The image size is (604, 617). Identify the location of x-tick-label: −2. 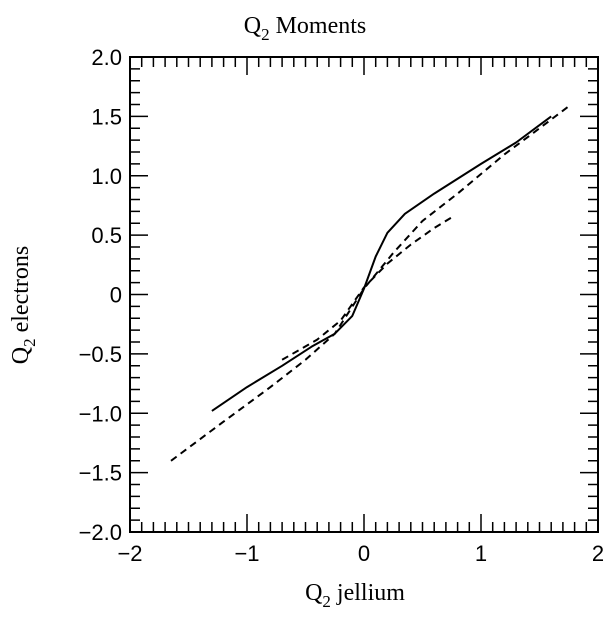
(129, 553).